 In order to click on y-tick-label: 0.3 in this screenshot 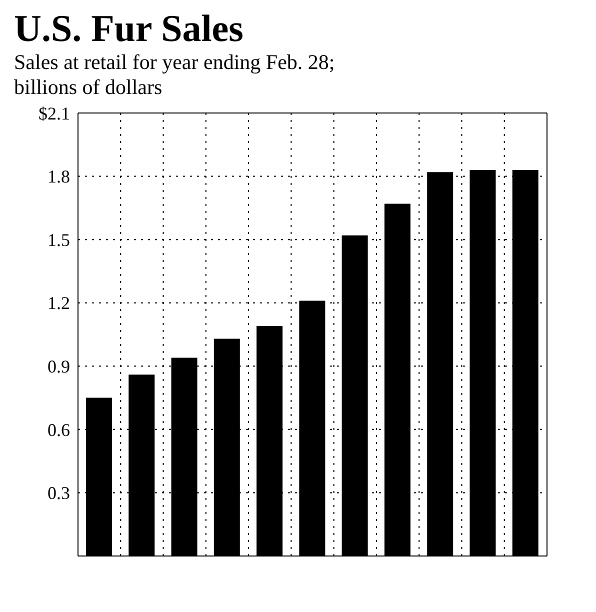, I will do `click(59, 493)`.